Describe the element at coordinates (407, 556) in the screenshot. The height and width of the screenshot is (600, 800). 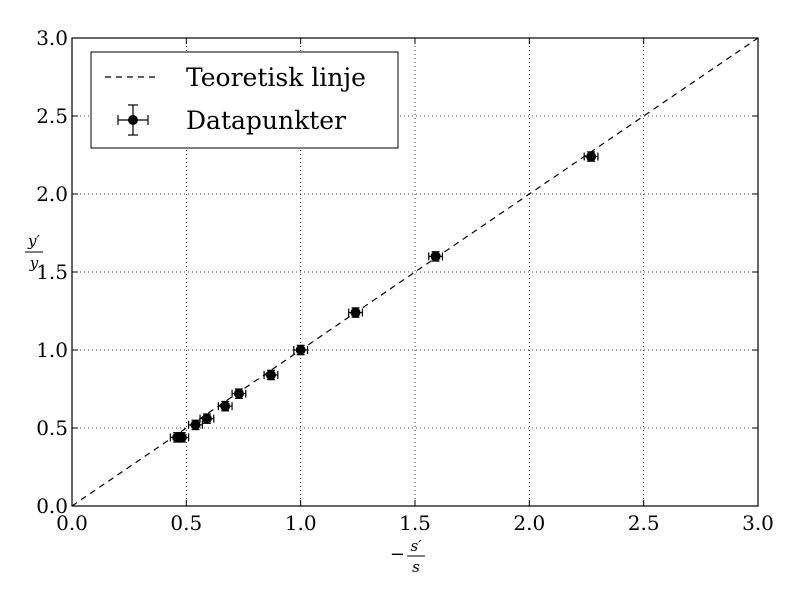
I see `x-axis-label: − s′ s` at that location.